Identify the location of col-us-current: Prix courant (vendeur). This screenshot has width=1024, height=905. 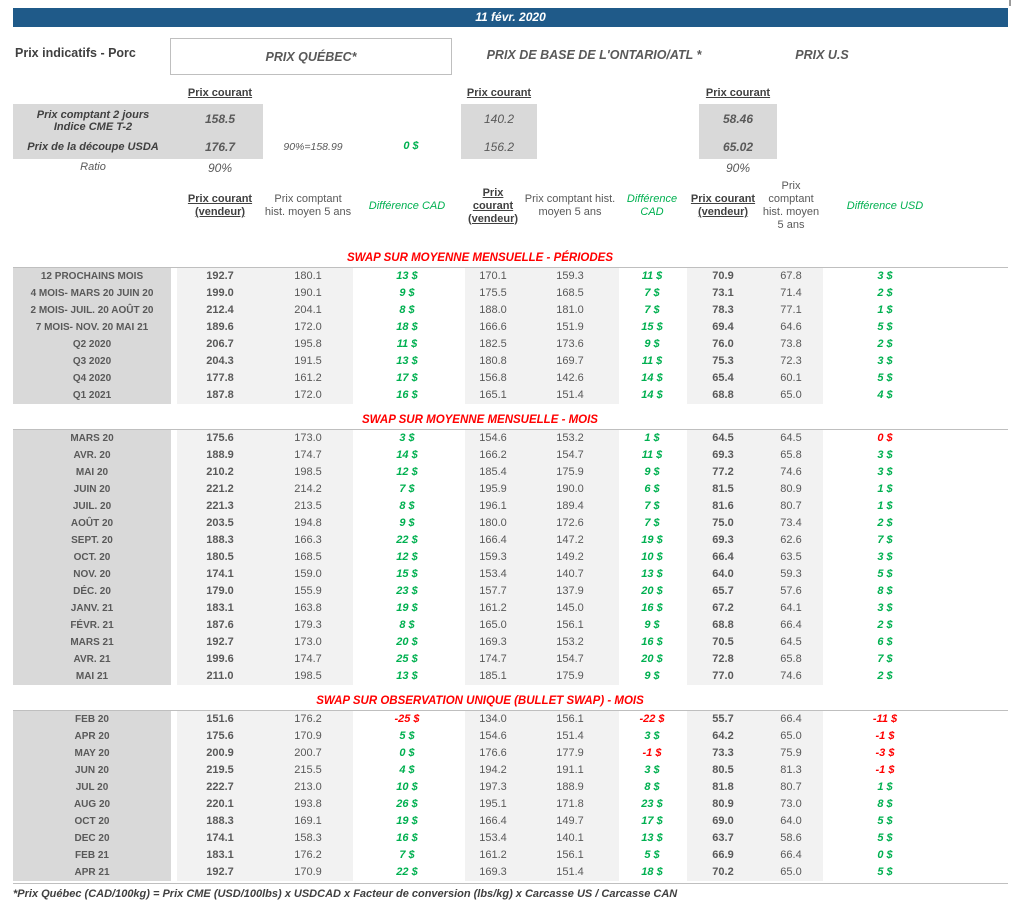
(723, 205).